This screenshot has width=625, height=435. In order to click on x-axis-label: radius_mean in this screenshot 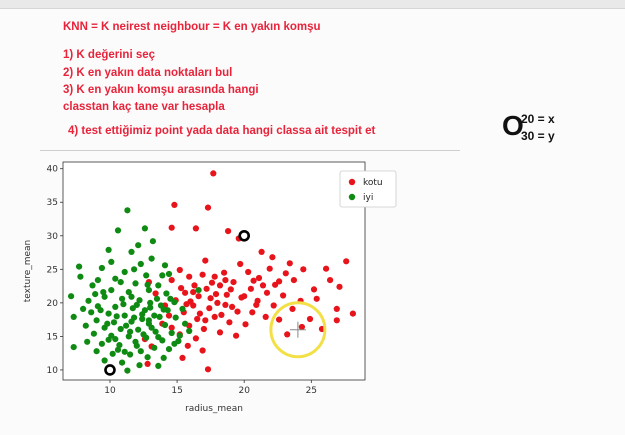, I will do `click(214, 409)`.